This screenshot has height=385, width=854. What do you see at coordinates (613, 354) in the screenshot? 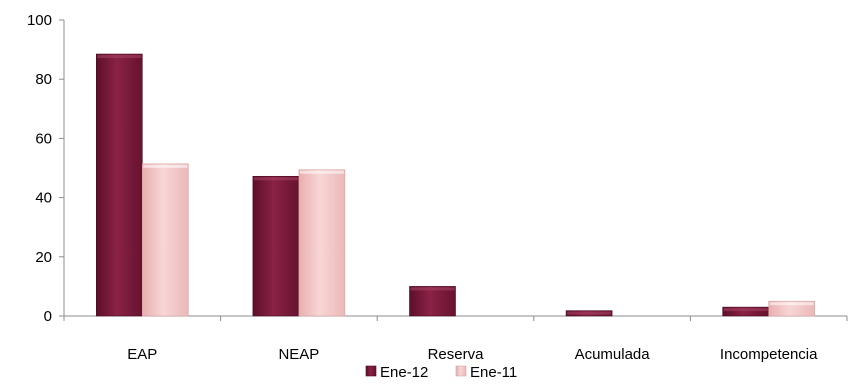
I see `x-tick-label: Acumulada` at bounding box center [613, 354].